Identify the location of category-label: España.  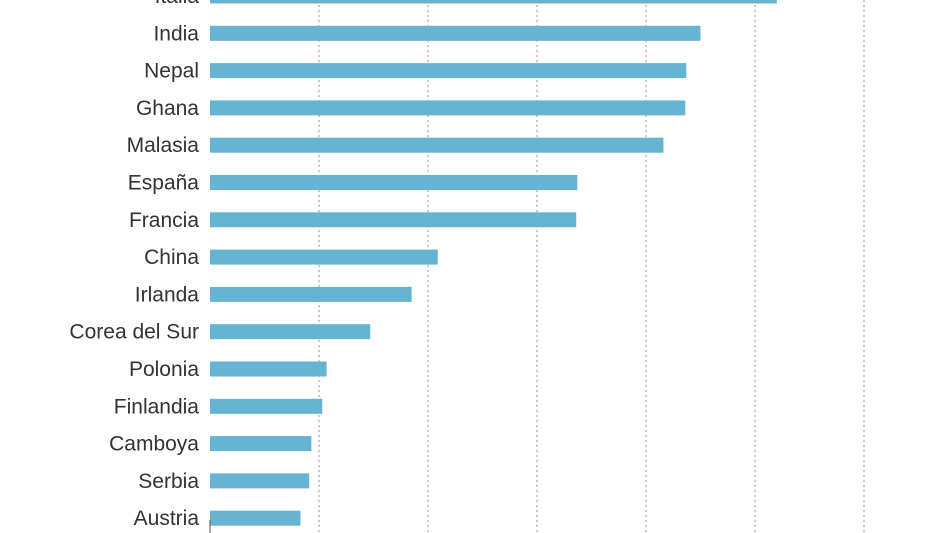
(164, 183).